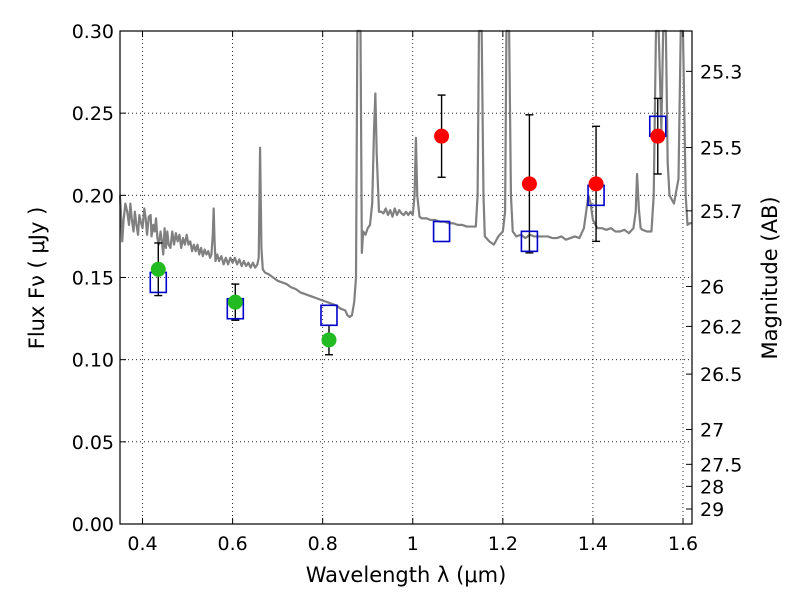  I want to click on y-tick-label-0: 0.00, so click(93, 525).